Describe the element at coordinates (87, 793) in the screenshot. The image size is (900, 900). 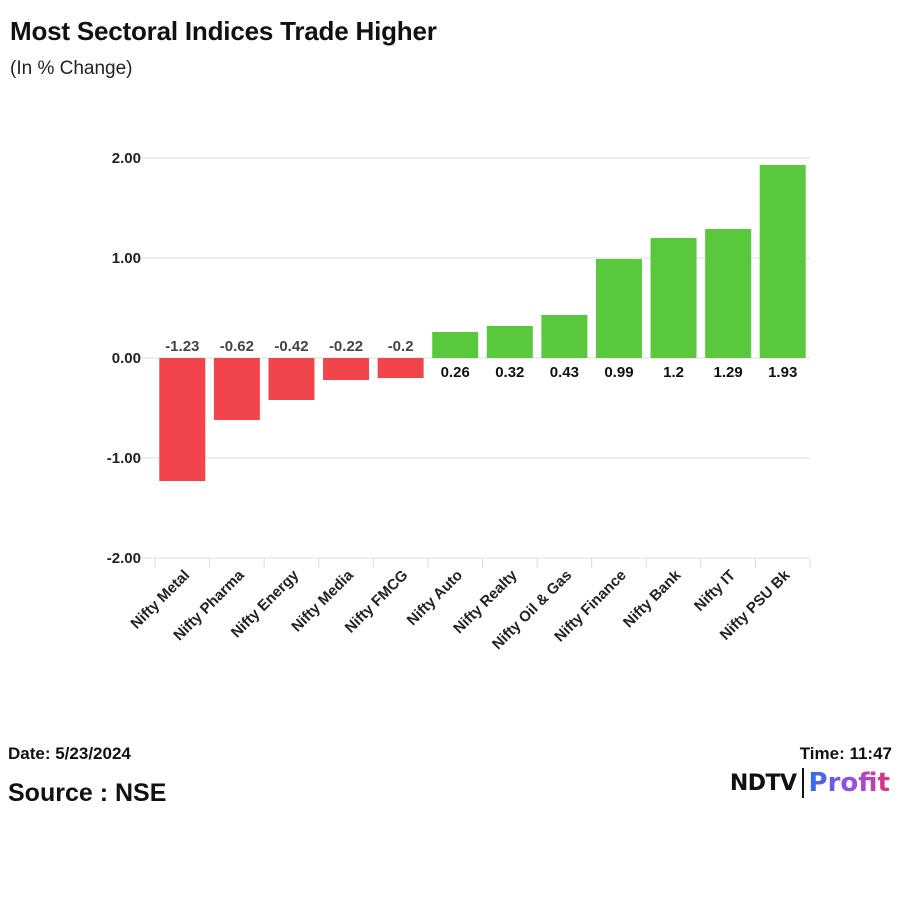
I see `source-label: Source : NSE` at that location.